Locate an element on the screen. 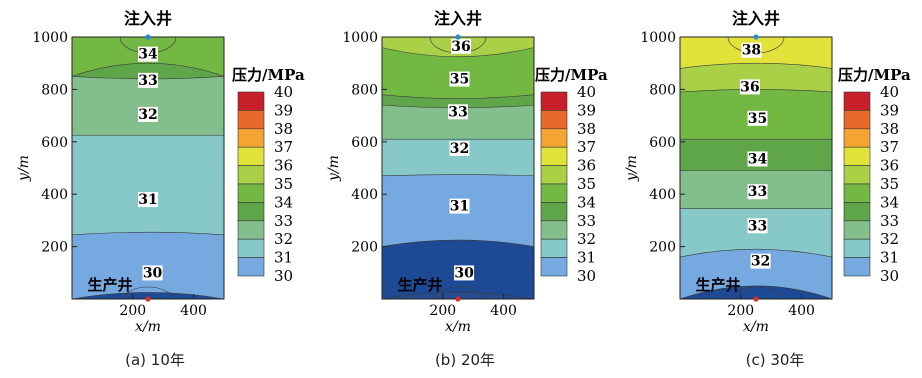  colorbar-tick-label: 31 is located at coordinates (889, 258).